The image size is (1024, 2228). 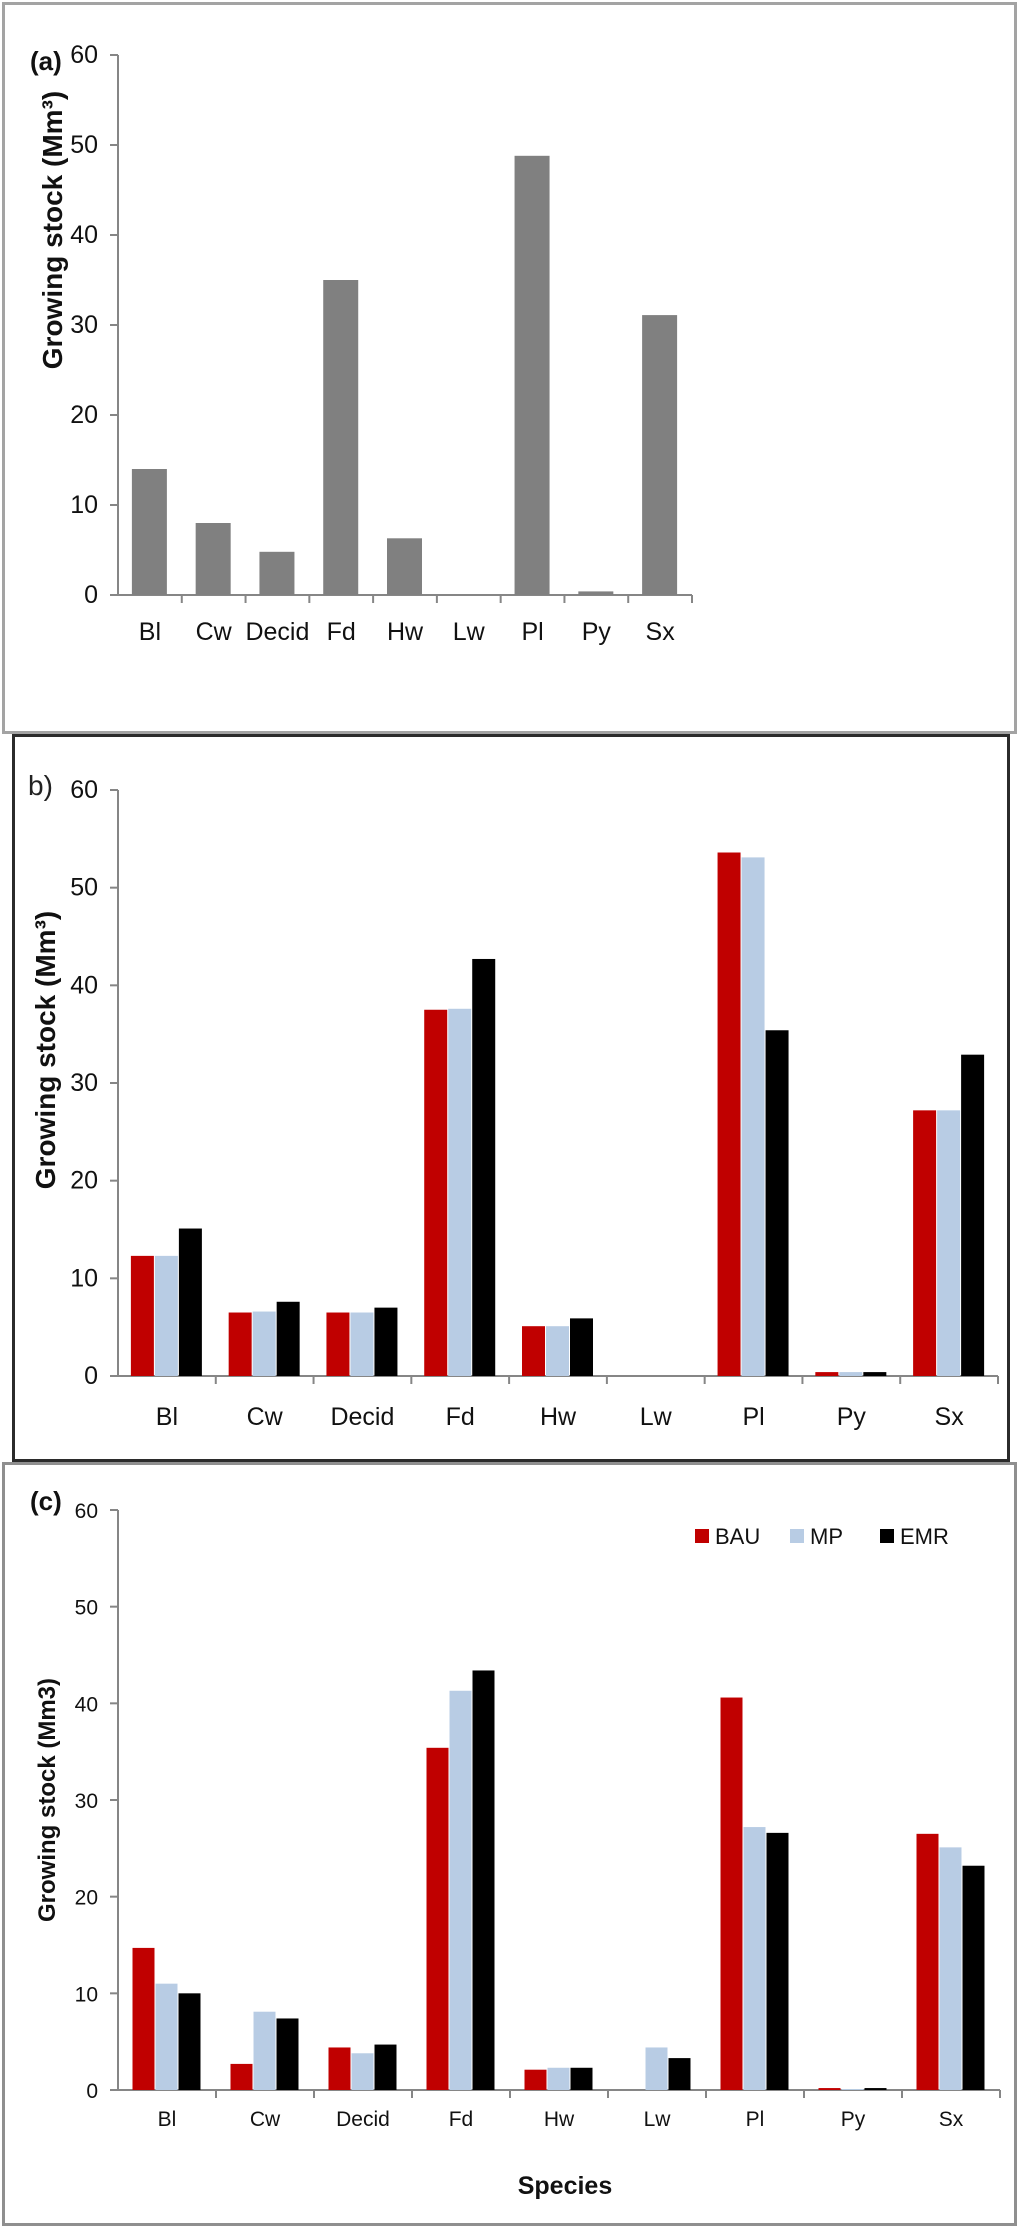 I want to click on bar-sx, so click(x=660, y=455).